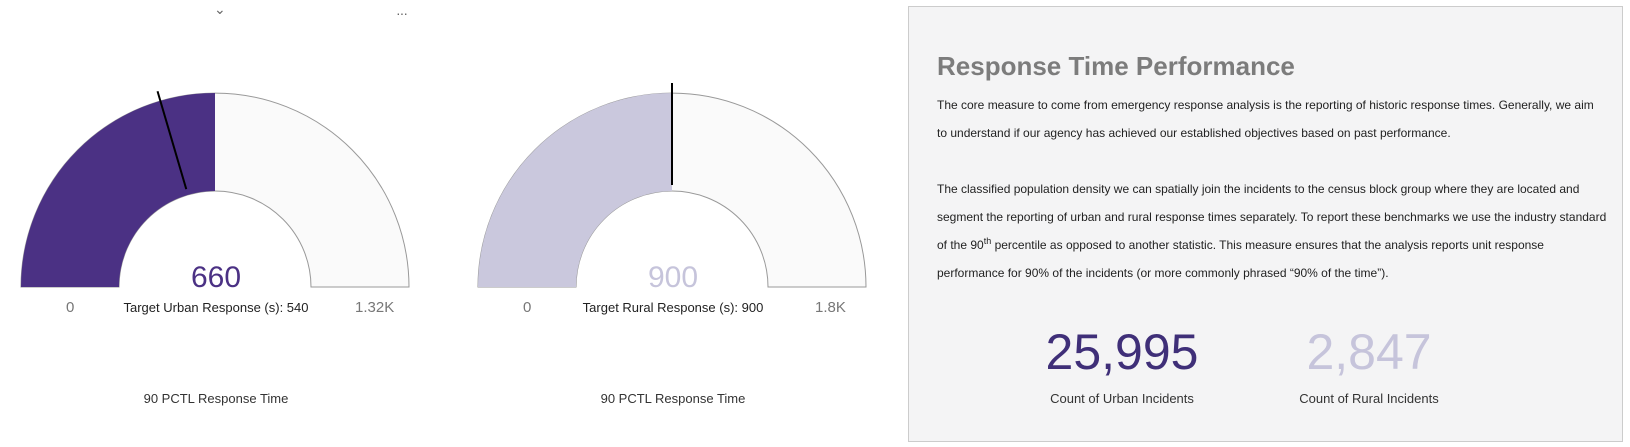  Describe the element at coordinates (216, 277) in the screenshot. I see `gauge-value: 660` at that location.